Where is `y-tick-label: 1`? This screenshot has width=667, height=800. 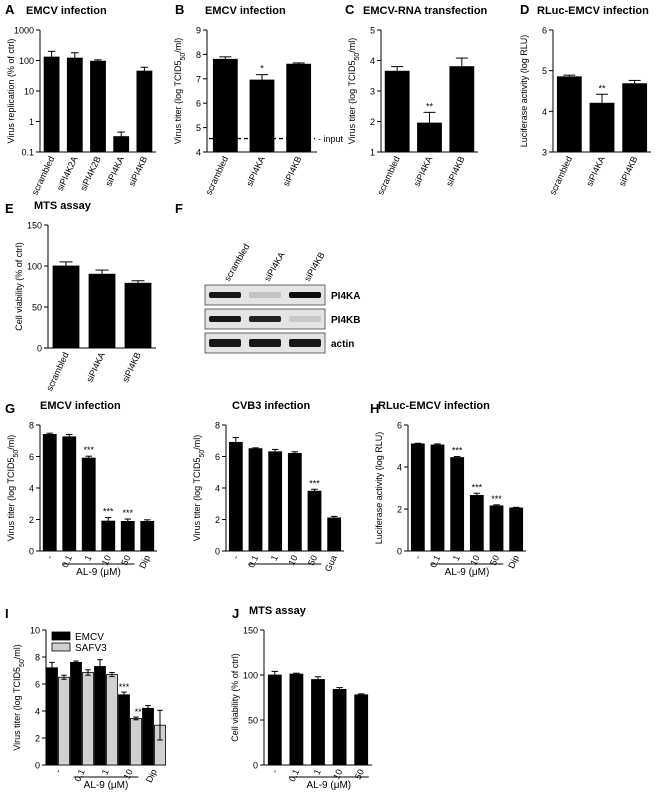 y-tick-label: 1 is located at coordinates (31, 122).